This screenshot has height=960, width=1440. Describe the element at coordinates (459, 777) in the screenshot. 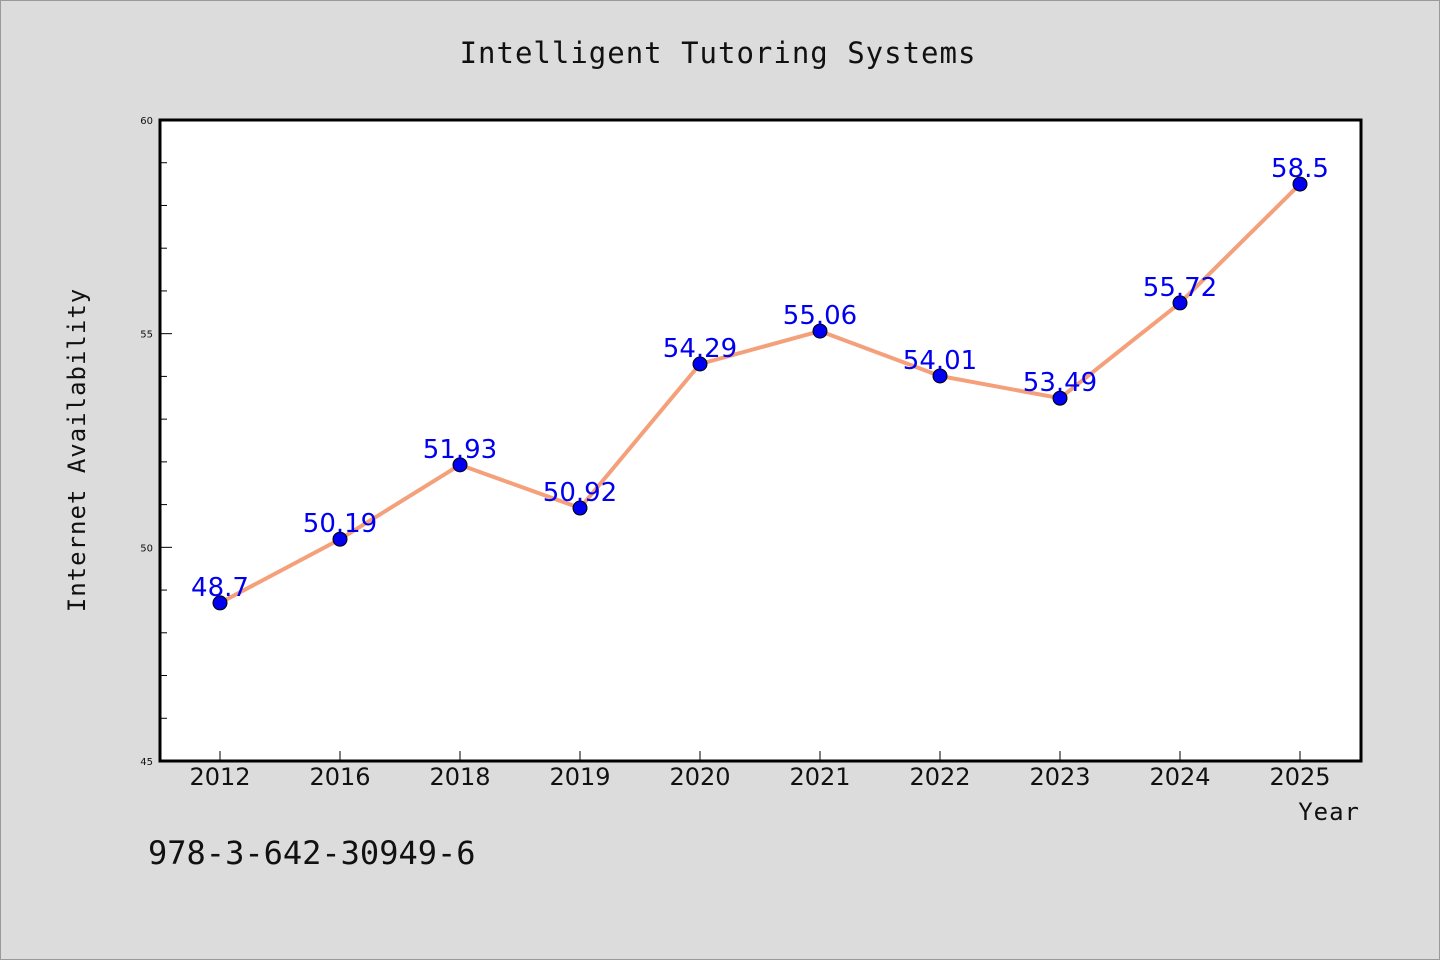

I see `x-tick-label: 2018` at that location.